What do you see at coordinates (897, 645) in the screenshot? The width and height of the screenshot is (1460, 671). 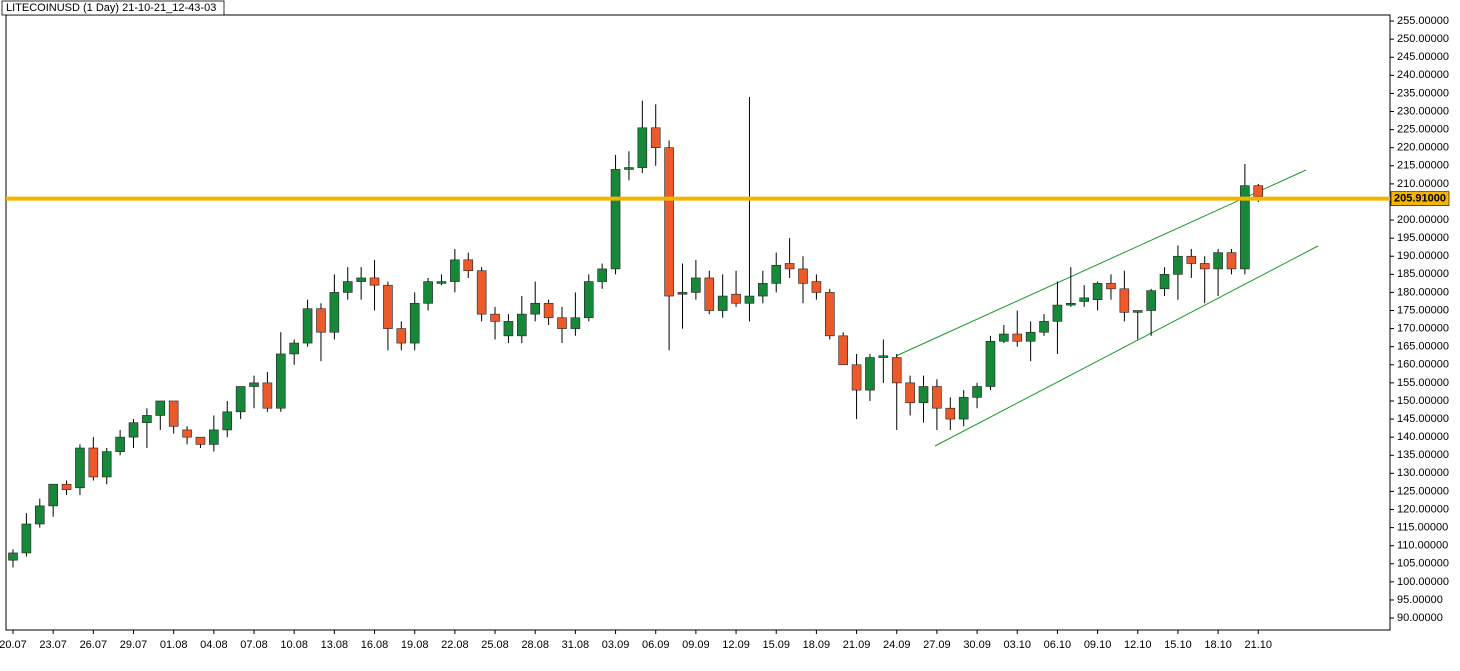 I see `x-tick-label: 24.09` at bounding box center [897, 645].